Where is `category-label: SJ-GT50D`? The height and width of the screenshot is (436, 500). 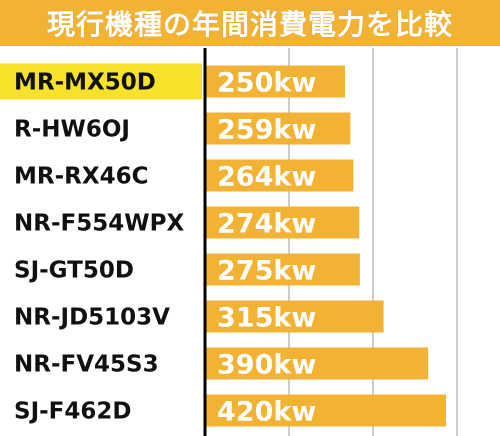
category-label: SJ-GT50D is located at coordinates (74, 271).